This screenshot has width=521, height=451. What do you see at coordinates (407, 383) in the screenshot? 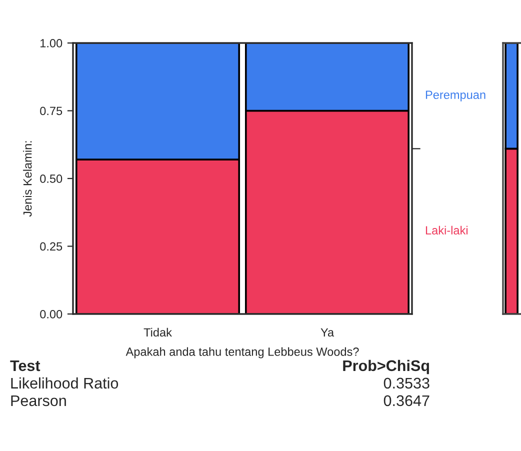
I see `text: 0.3533` at bounding box center [407, 383].